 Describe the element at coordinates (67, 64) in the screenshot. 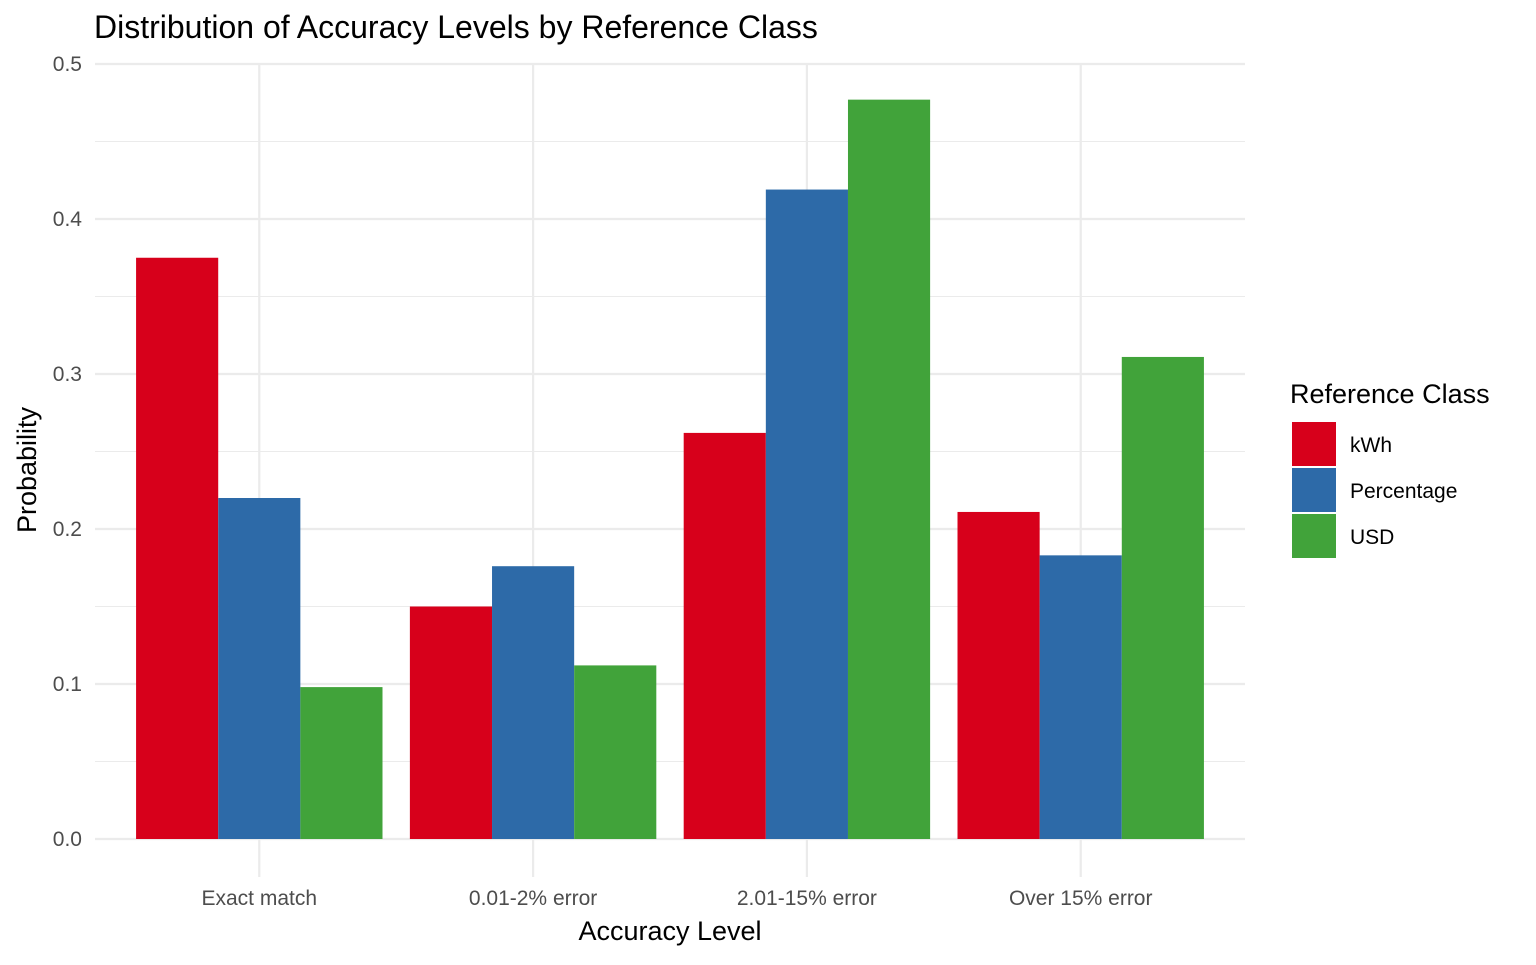

I see `y-tick-label: 0.5` at that location.